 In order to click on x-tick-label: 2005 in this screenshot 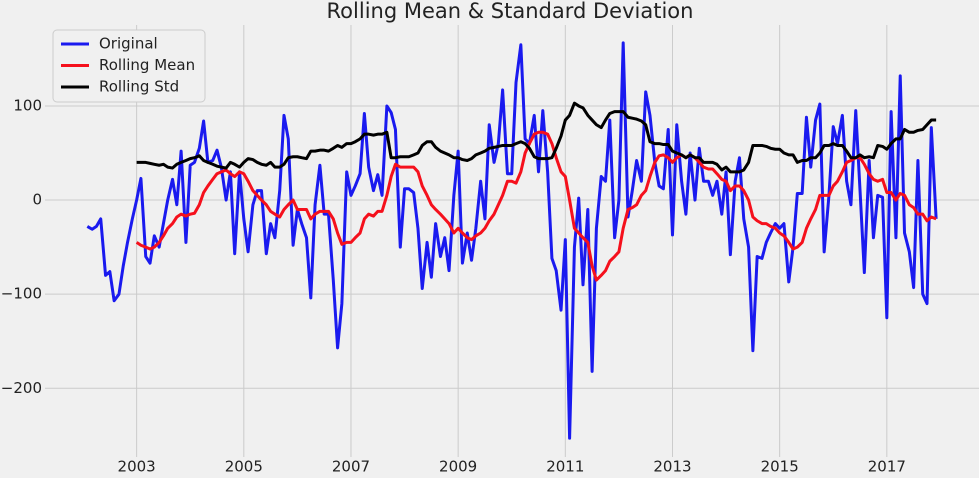, I will do `click(244, 467)`.